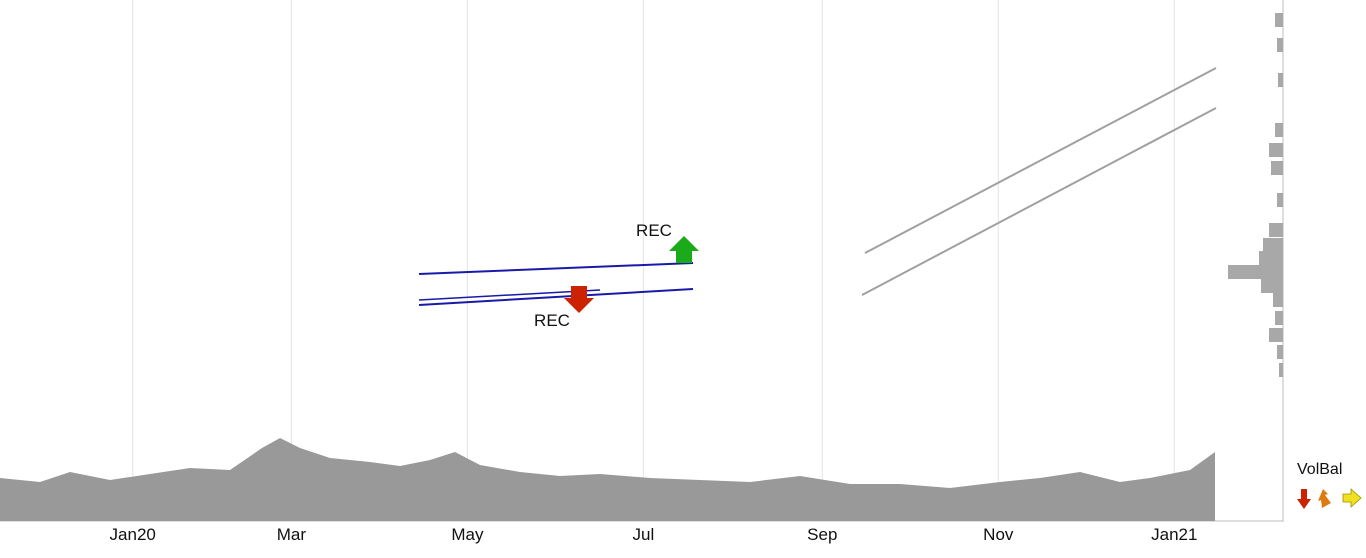 Image resolution: width=1366 pixels, height=558 pixels. Describe the element at coordinates (552, 320) in the screenshot. I see `signal-label-down: REC` at that location.